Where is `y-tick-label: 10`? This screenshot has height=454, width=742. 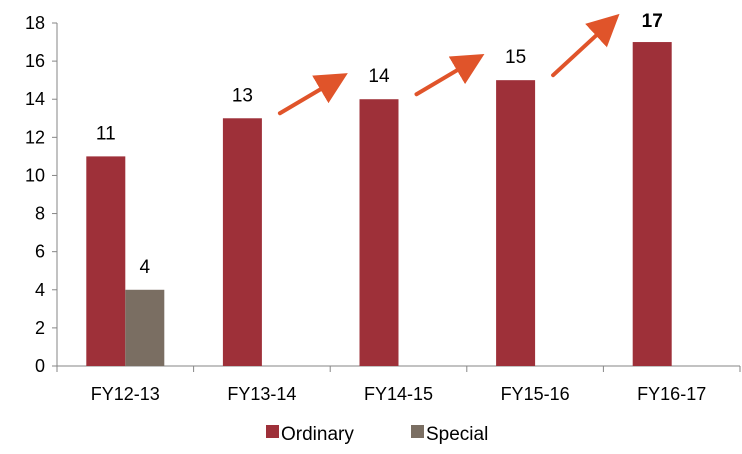
y-tick-label: 10 is located at coordinates (35, 175).